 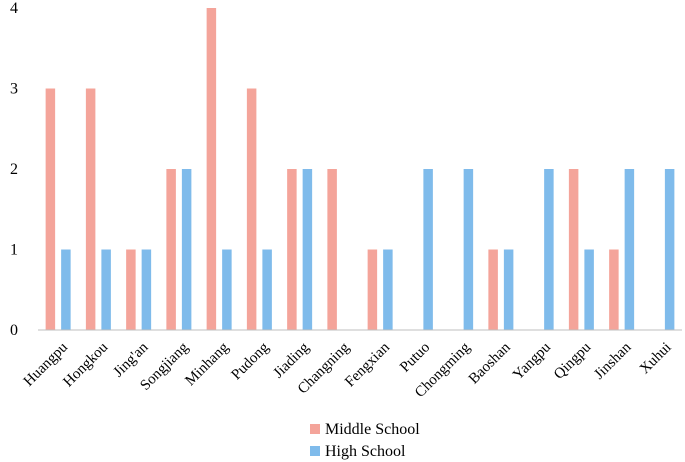 What do you see at coordinates (629, 249) in the screenshot?
I see `bar-high-school-jinshan` at bounding box center [629, 249].